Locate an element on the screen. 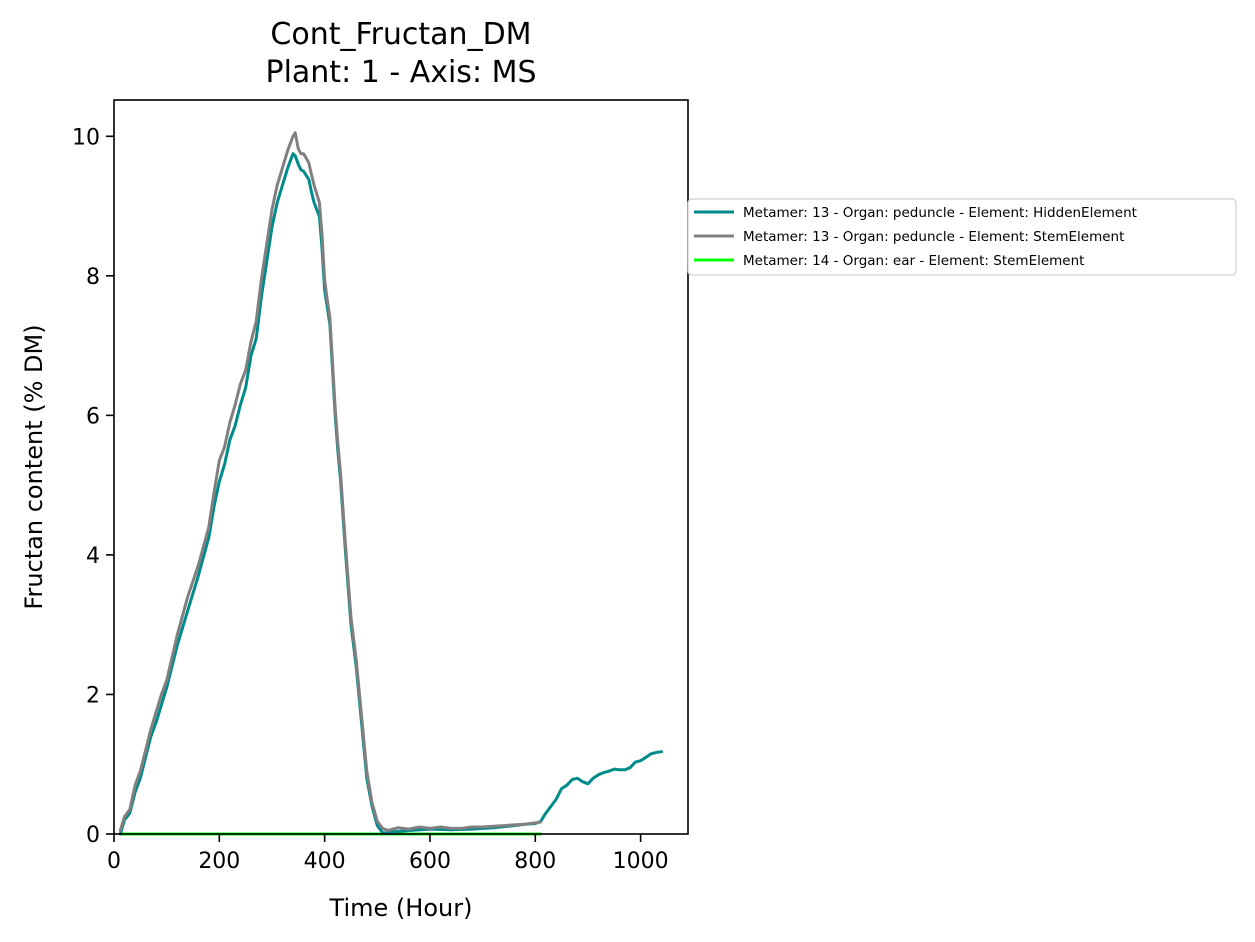  x-tick-label: 600 is located at coordinates (430, 861).